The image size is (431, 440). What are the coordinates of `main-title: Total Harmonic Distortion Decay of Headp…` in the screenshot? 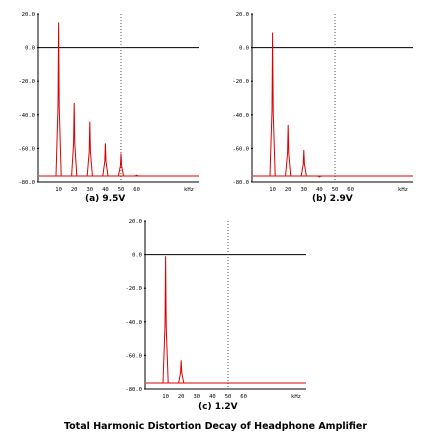 It's located at (215, 426).